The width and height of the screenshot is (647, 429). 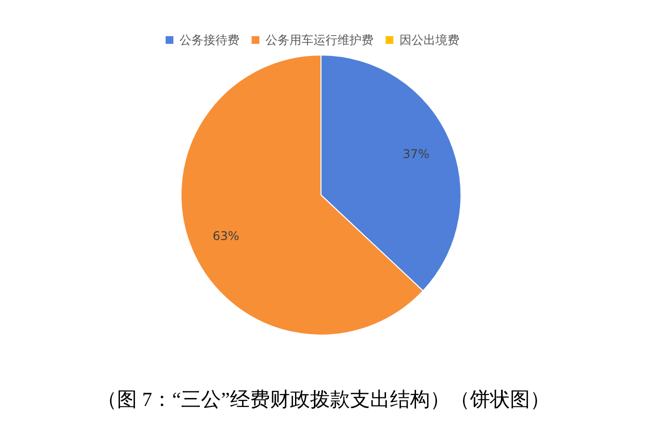 I want to click on data-label: 63%, so click(x=226, y=236).